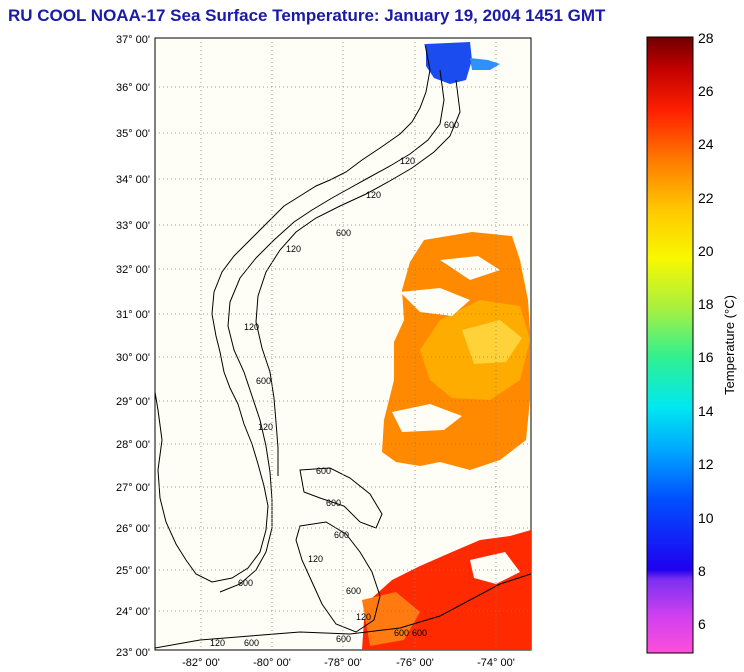 The width and height of the screenshot is (744, 672). Describe the element at coordinates (133, 226) in the screenshot. I see `lat-label: 33° 00'` at that location.